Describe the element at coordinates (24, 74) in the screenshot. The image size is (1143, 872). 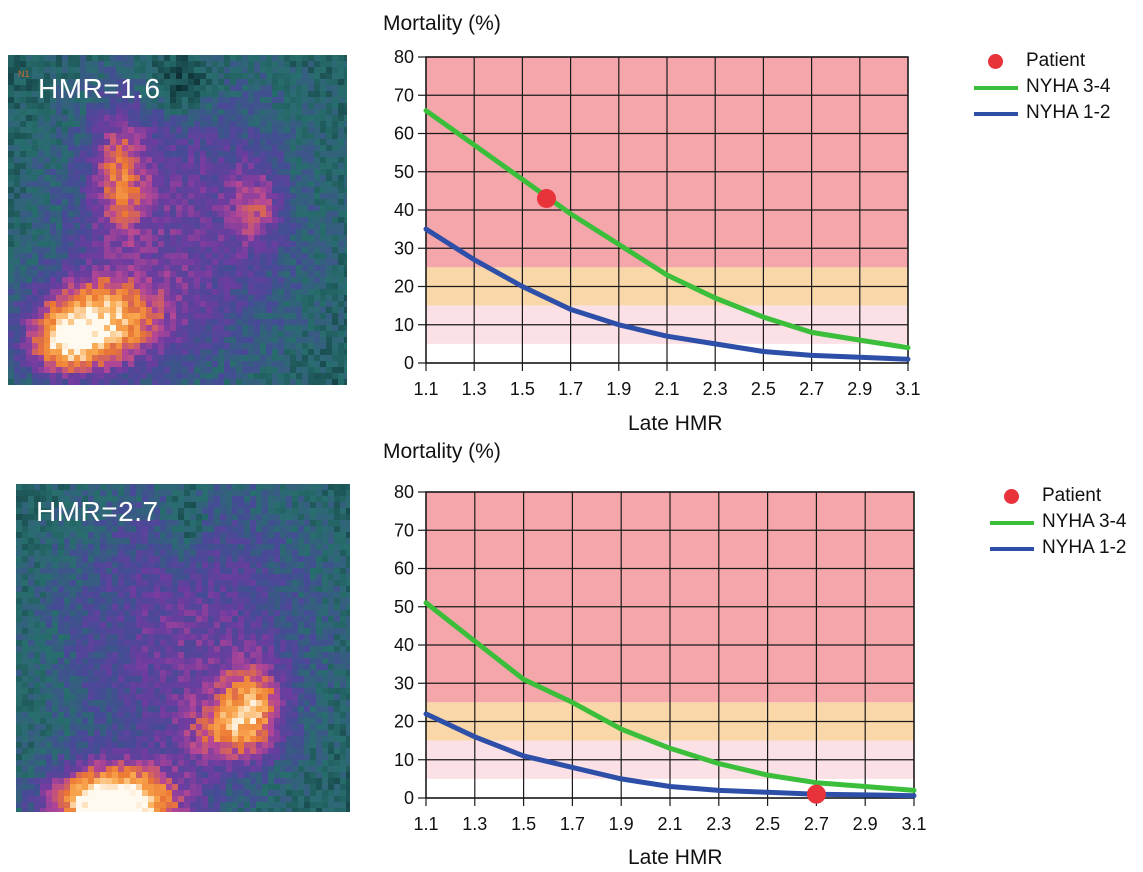
I see `corner-mark: N1` at that location.